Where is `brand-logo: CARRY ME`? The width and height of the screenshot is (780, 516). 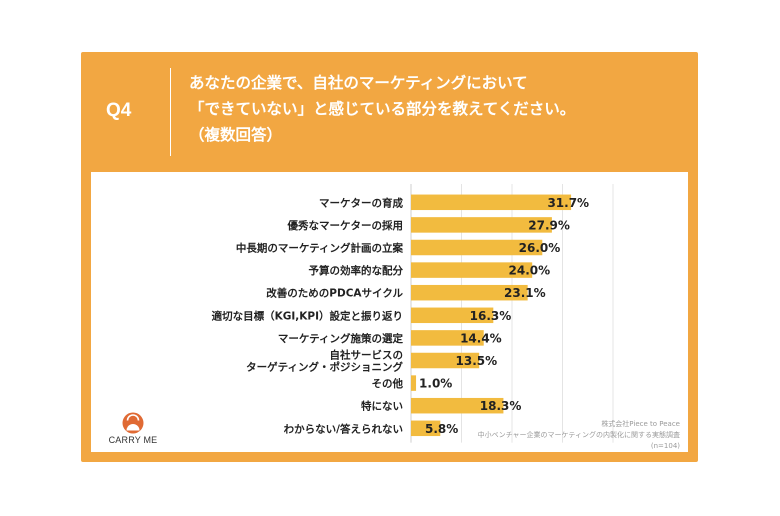 brand-logo: CARRY ME is located at coordinates (133, 430).